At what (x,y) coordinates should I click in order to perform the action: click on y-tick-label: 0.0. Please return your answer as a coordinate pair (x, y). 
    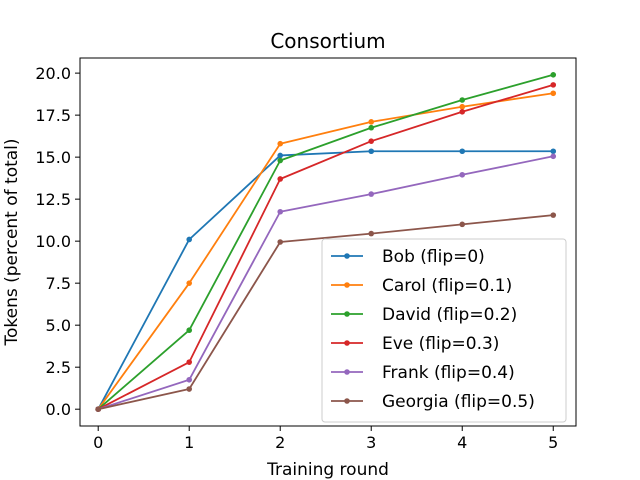
    Looking at the image, I should click on (58, 409).